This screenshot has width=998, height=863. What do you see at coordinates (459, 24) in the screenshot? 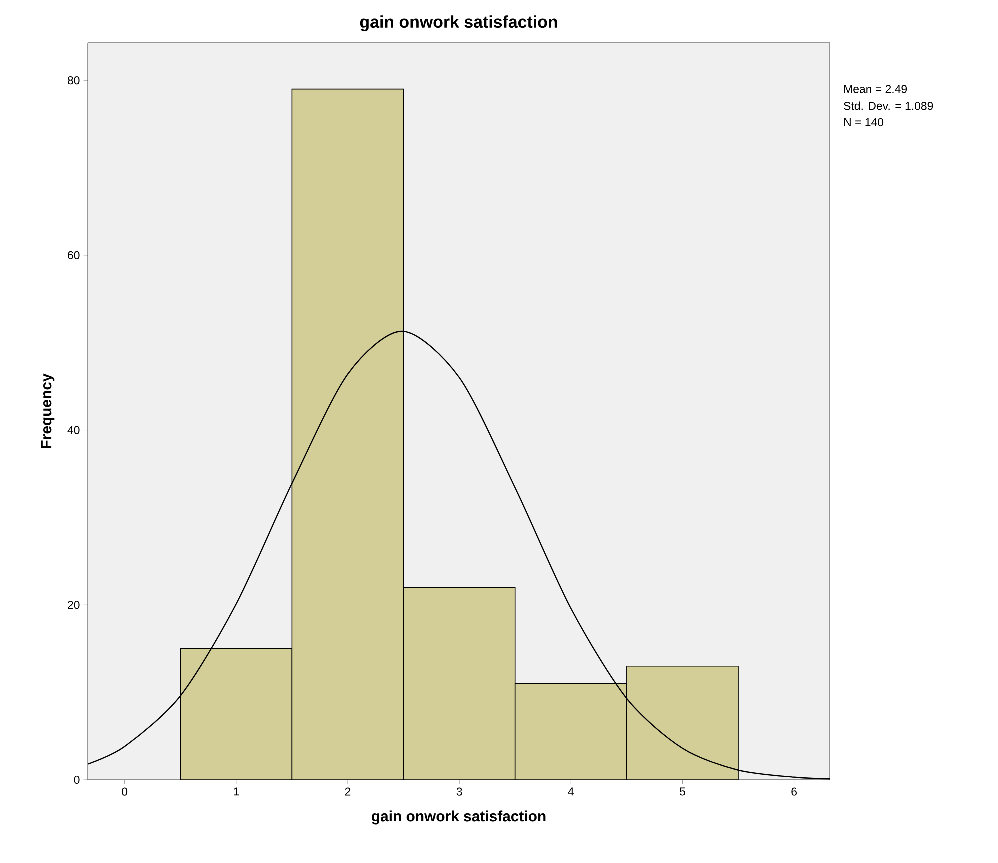
I see `chart-title: gain onwork satisfaction` at bounding box center [459, 24].